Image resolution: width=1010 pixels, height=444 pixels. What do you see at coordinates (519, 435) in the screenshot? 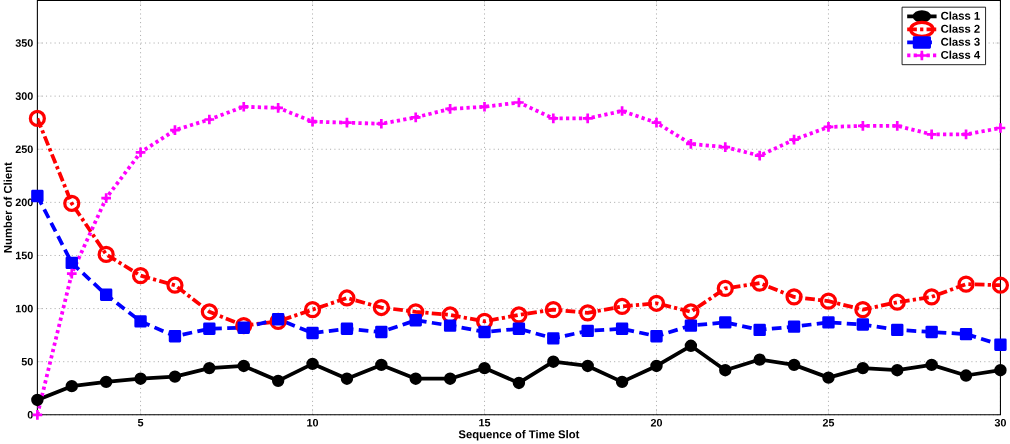
I see `x-axis-title: Sequence of Time Slot` at bounding box center [519, 435].